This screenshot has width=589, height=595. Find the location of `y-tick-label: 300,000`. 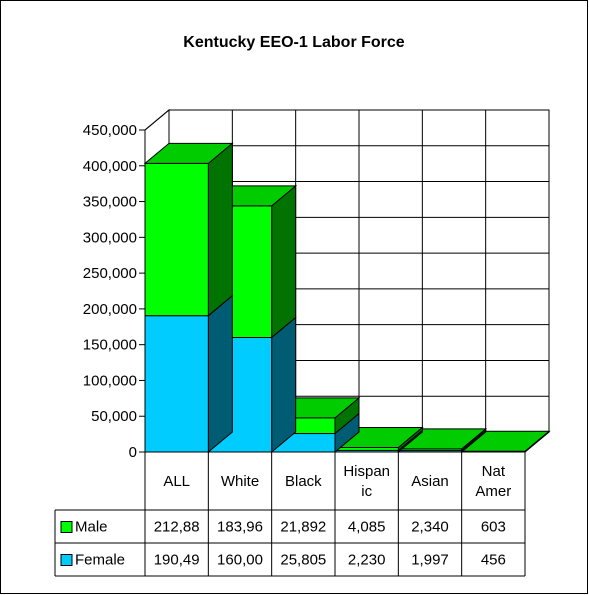

y-tick-label: 300,000 is located at coordinates (110, 237).